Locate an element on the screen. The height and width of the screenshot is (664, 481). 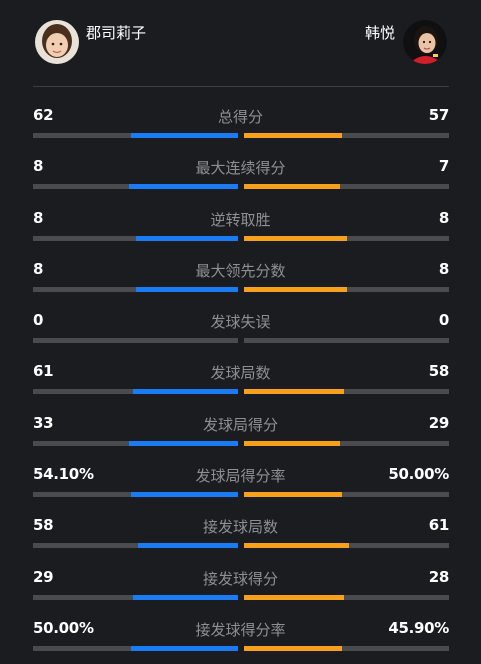
stat-label: 接发球得分 is located at coordinates (240, 578).